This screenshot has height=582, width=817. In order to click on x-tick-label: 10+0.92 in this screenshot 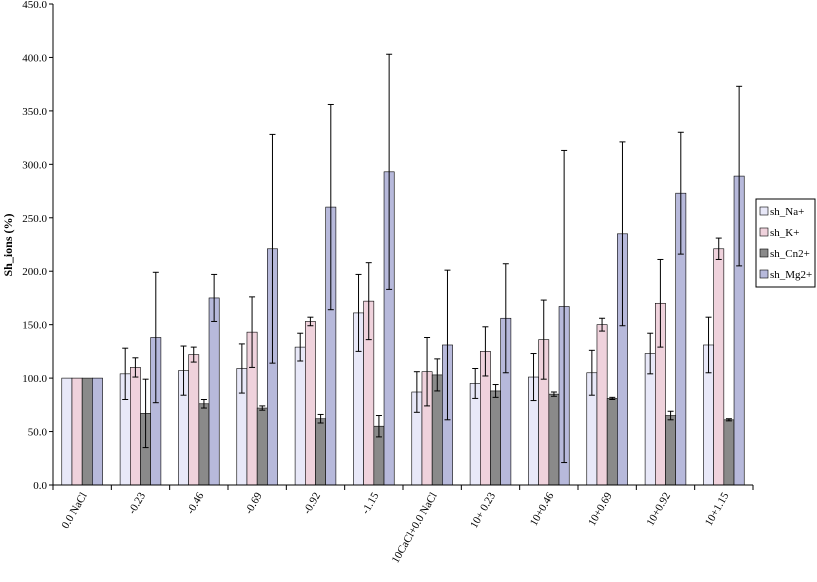, I will do `click(658, 510)`.